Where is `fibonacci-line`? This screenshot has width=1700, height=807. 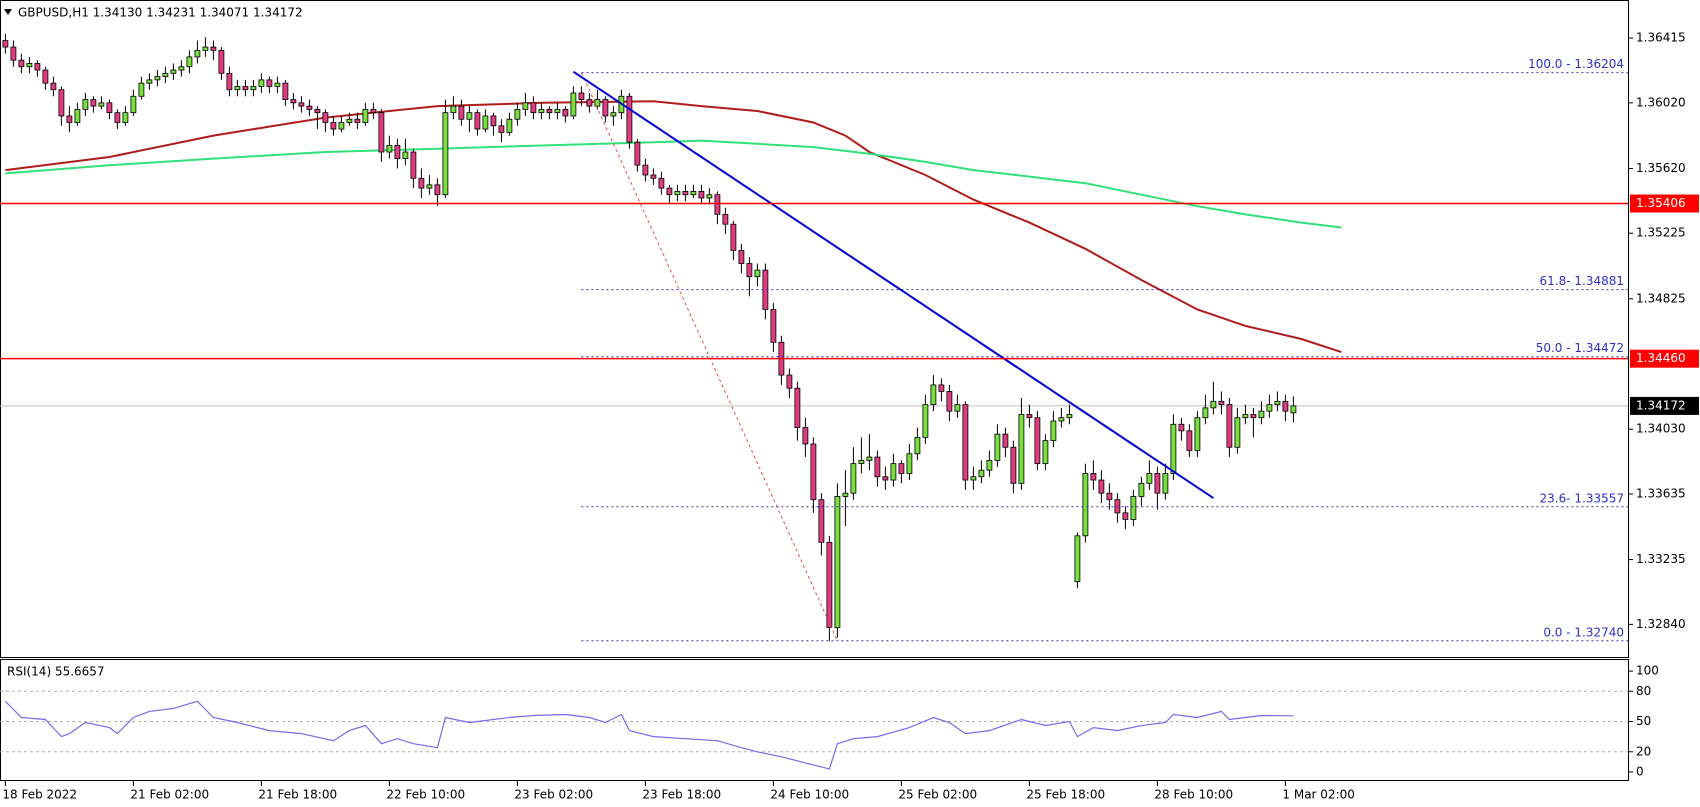 fibonacci-line is located at coordinates (709, 357).